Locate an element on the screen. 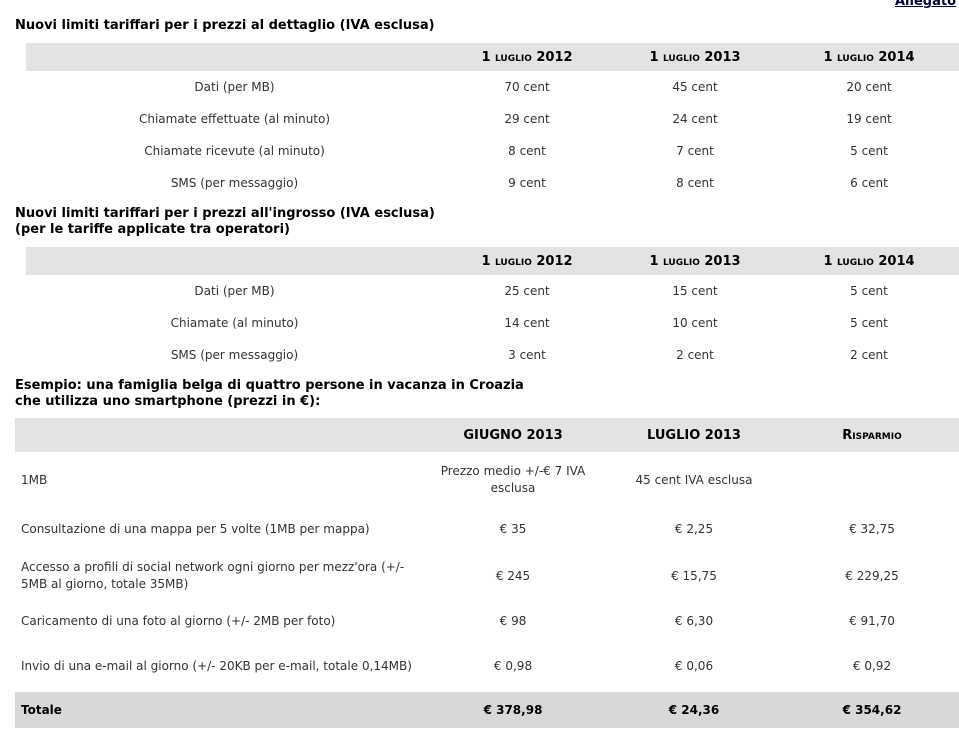 This screenshot has width=959, height=731. cell-giugno: € 0,98 is located at coordinates (513, 666).